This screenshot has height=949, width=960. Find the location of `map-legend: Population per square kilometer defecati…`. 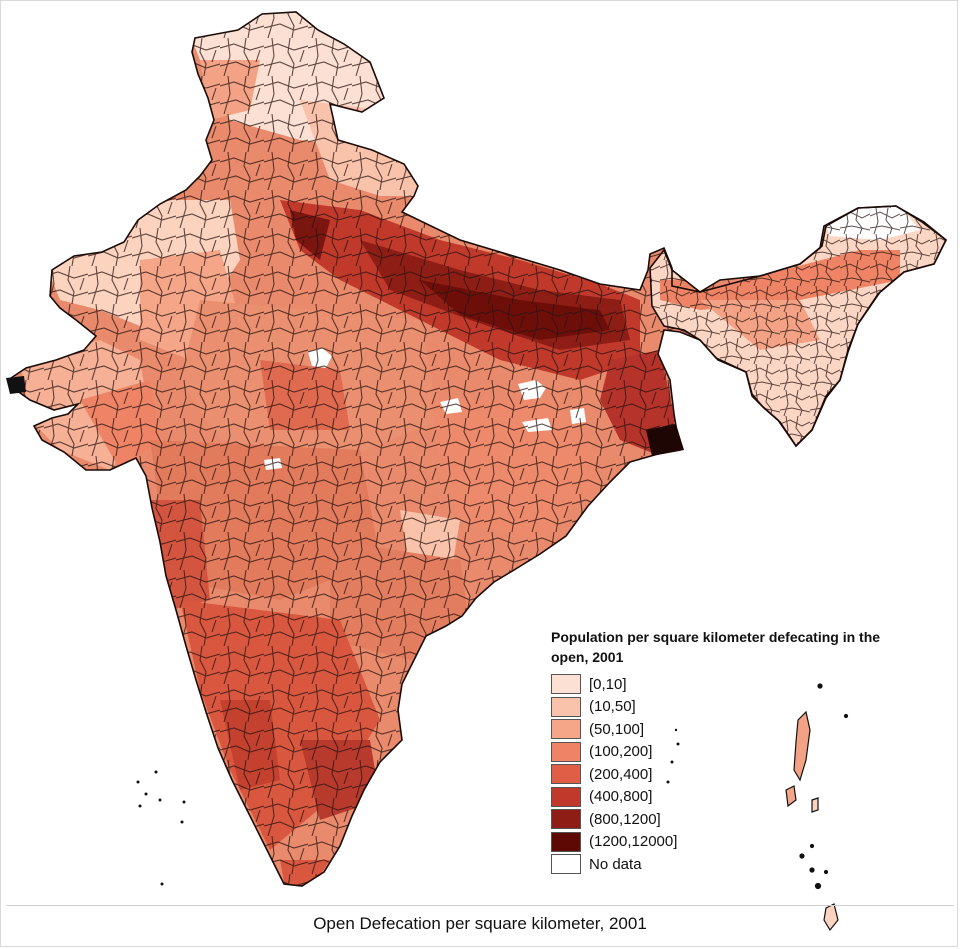

map-legend: Population per square kilometer defecati… is located at coordinates (731, 751).